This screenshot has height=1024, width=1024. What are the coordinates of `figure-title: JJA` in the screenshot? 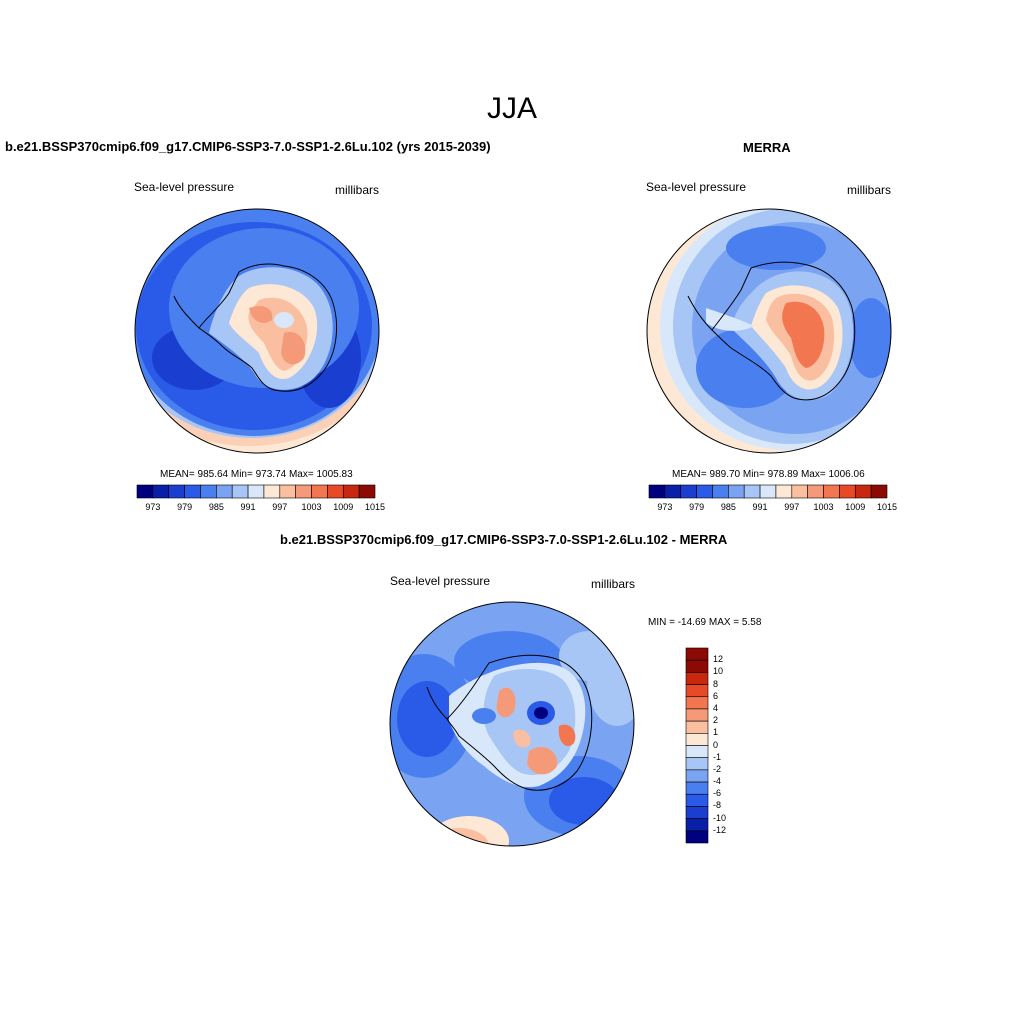 It's located at (511, 108).